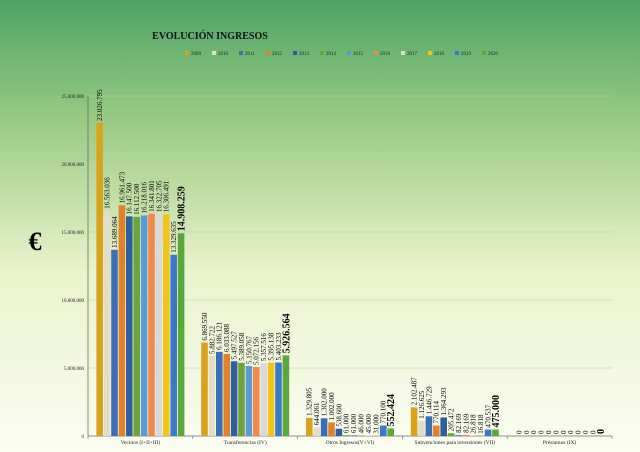 The height and width of the screenshot is (452, 640). What do you see at coordinates (304, 54) in the screenshot?
I see `legend-label: 2013` at bounding box center [304, 54].